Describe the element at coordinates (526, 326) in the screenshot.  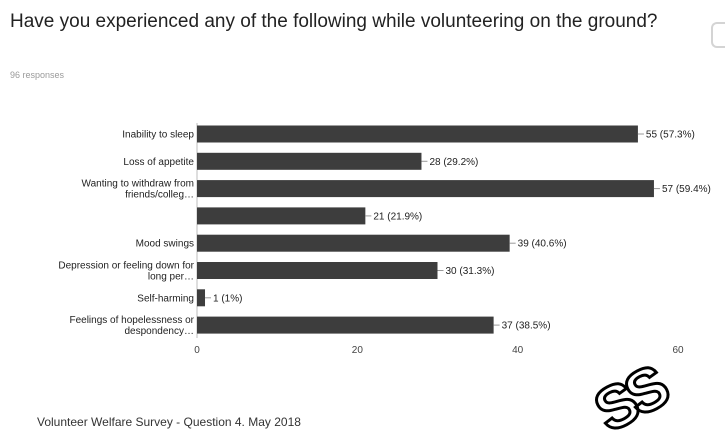
I see `data-label: 37 (38.5%)` at that location.